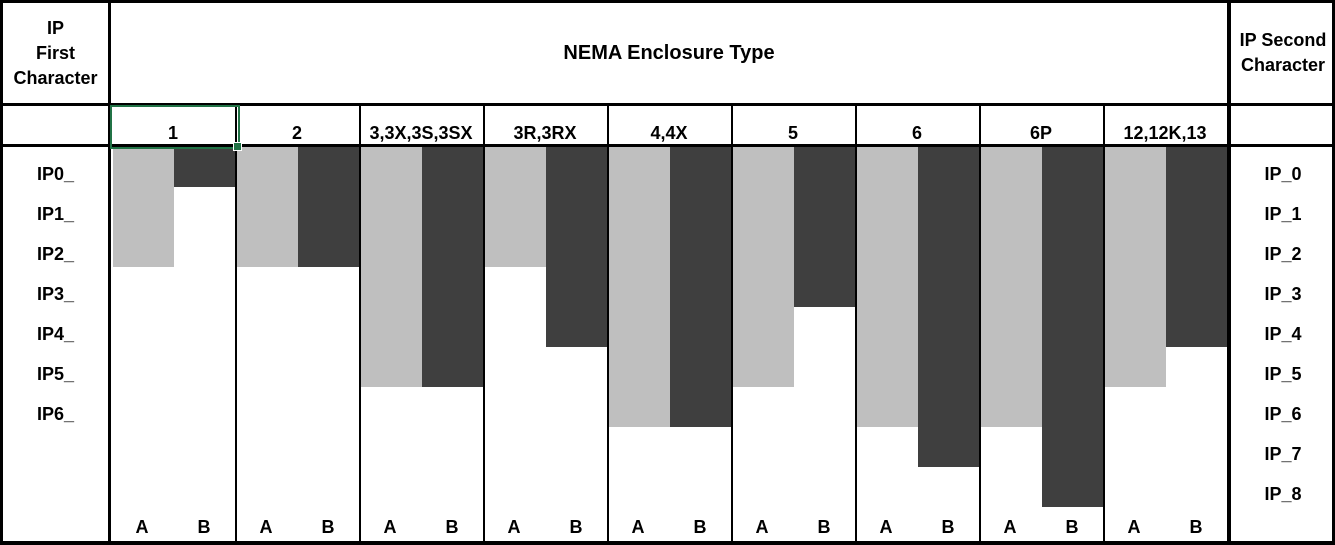 Image resolution: width=1335 pixels, height=545 pixels. Describe the element at coordinates (669, 133) in the screenshot. I see `column-header-cell: 4,4X` at that location.